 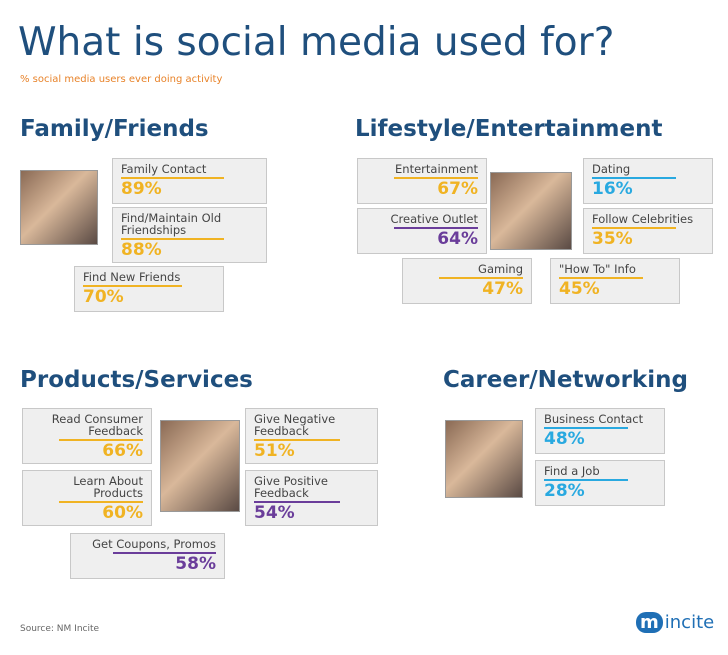 I want to click on stat-percent: 47%, so click(x=502, y=289).